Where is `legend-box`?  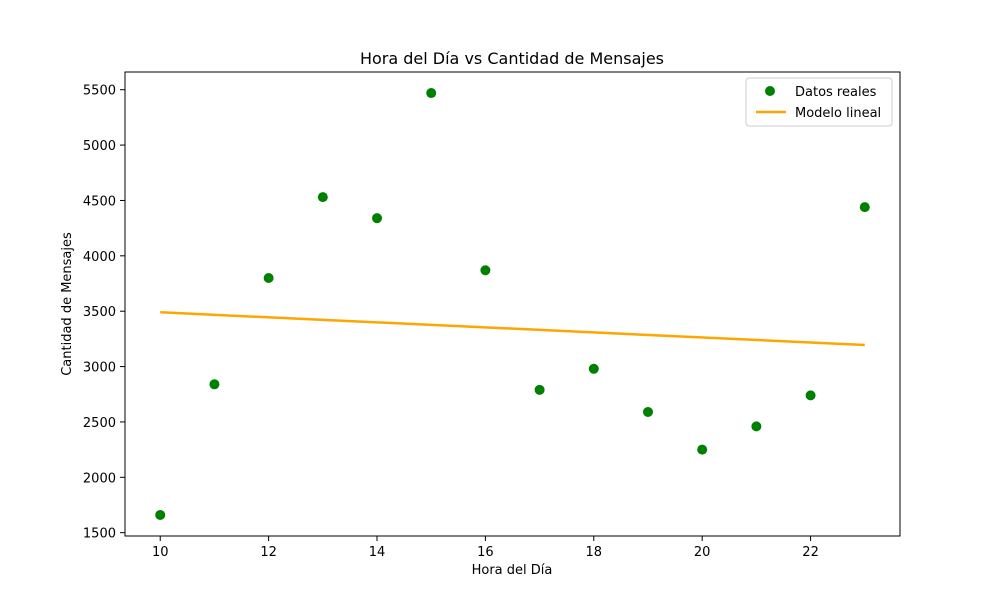 legend-box is located at coordinates (819, 102).